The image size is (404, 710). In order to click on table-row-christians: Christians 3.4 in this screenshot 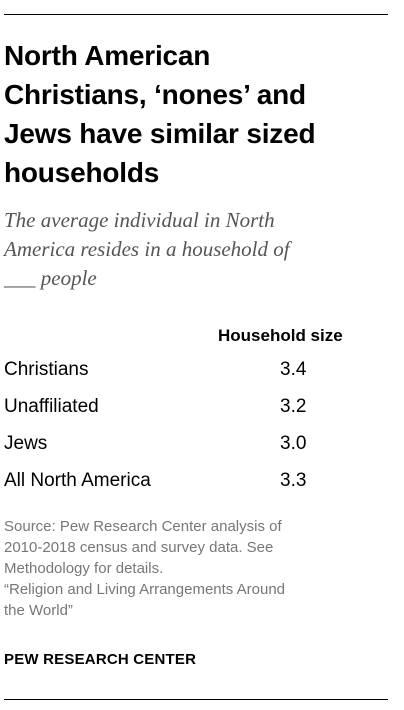, I will do `click(202, 369)`.